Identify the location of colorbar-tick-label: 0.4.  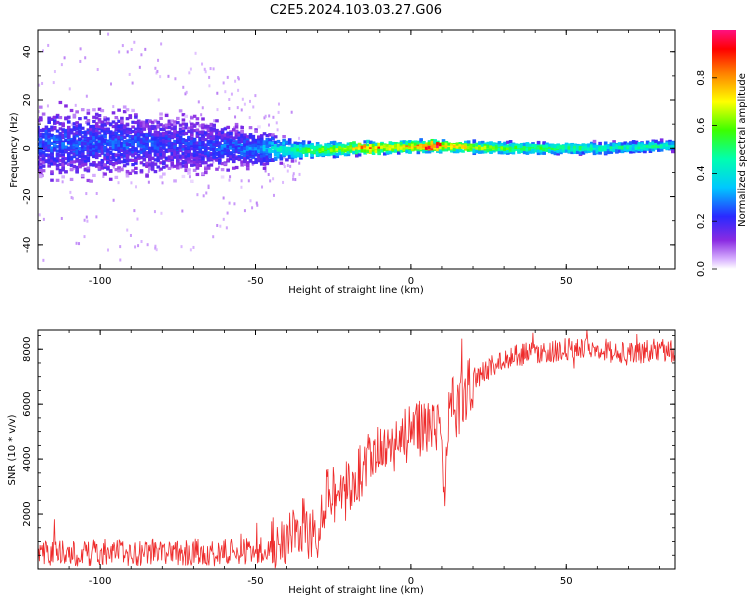
(701, 173).